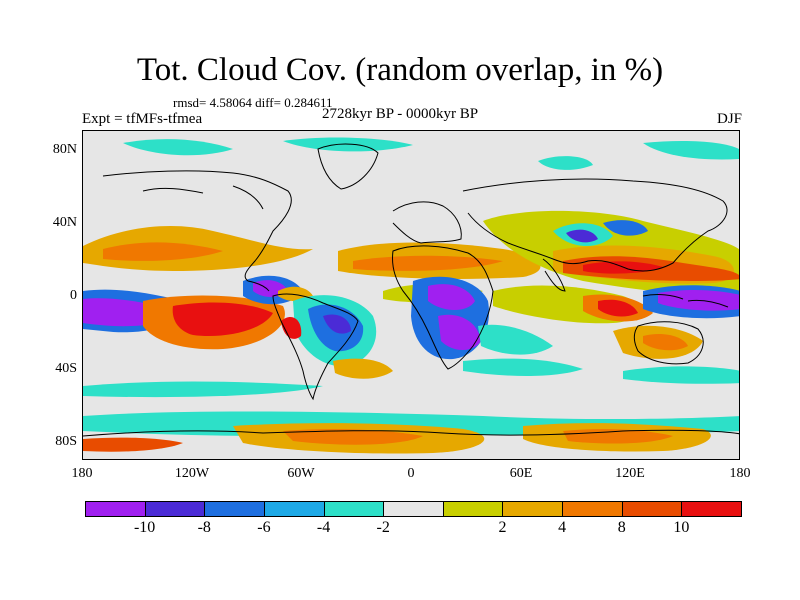  What do you see at coordinates (323, 527) in the screenshot?
I see `colorbar-label: -4` at bounding box center [323, 527].